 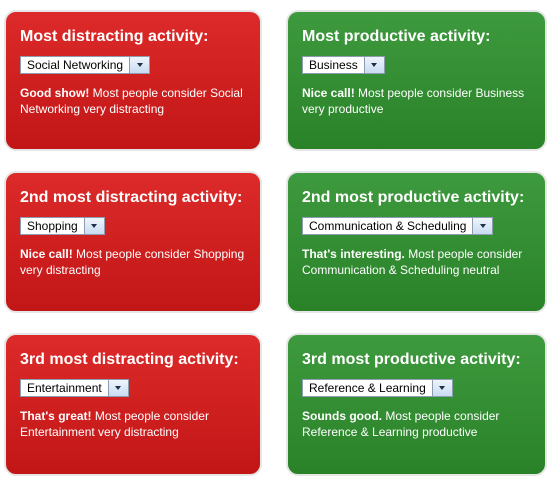 I want to click on activity-dropdown: Reference & Learning, so click(x=377, y=388).